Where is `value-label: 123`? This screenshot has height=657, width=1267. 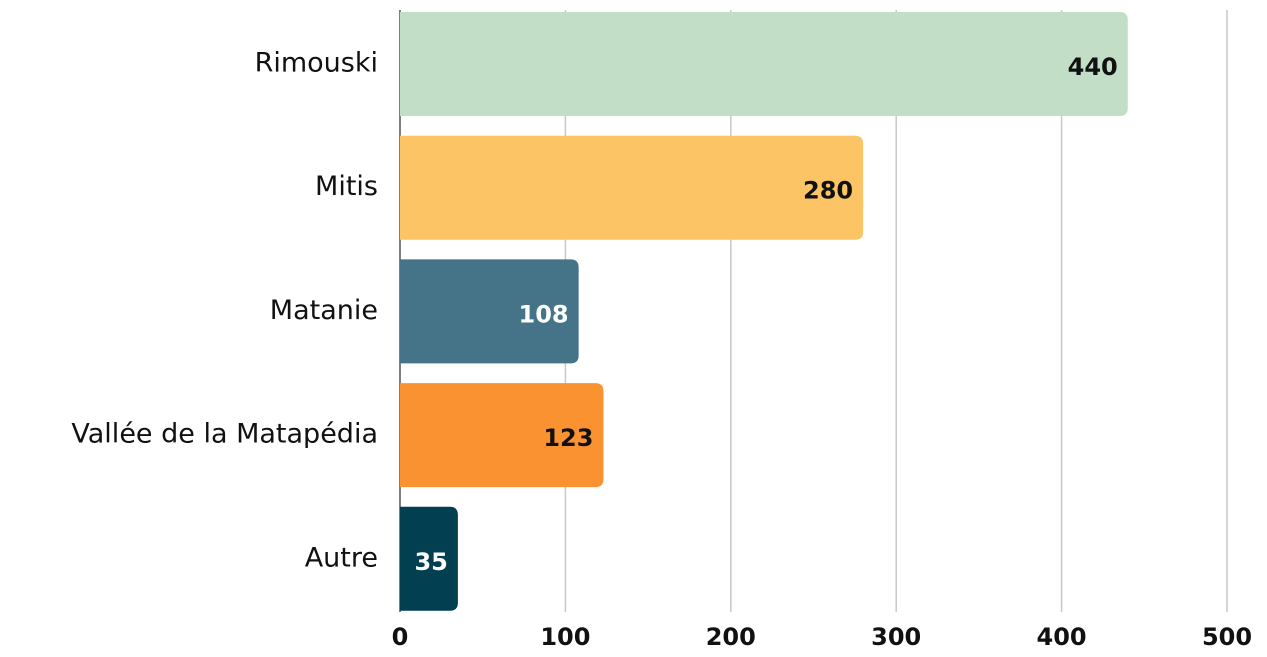
value-label: 123 is located at coordinates (568, 438).